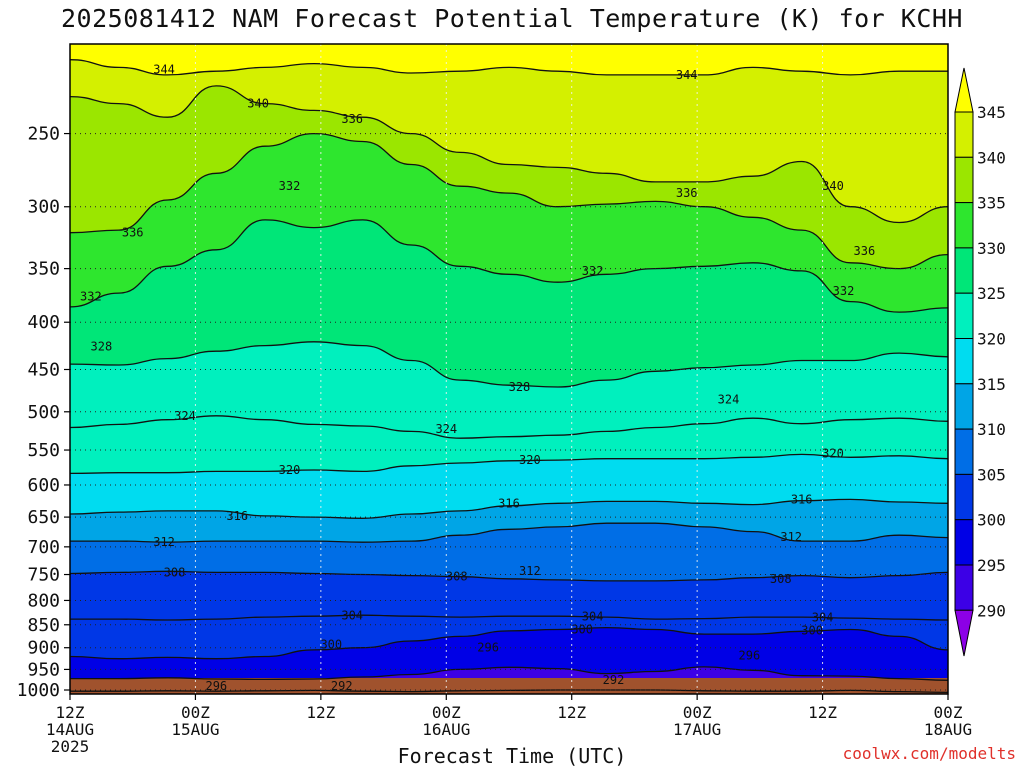  Describe the element at coordinates (43, 207) in the screenshot. I see `y-tick-label: 300` at that location.